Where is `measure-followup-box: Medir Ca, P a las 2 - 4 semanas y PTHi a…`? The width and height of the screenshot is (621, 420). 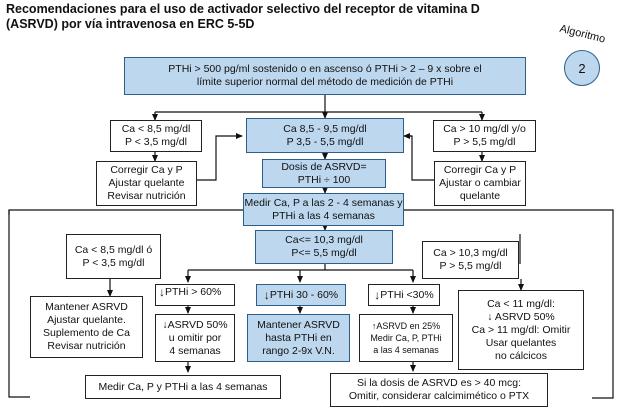
measure-followup-box: Medir Ca, P a las 2 - 4 semanas y PTHi a… is located at coordinates (323, 209).